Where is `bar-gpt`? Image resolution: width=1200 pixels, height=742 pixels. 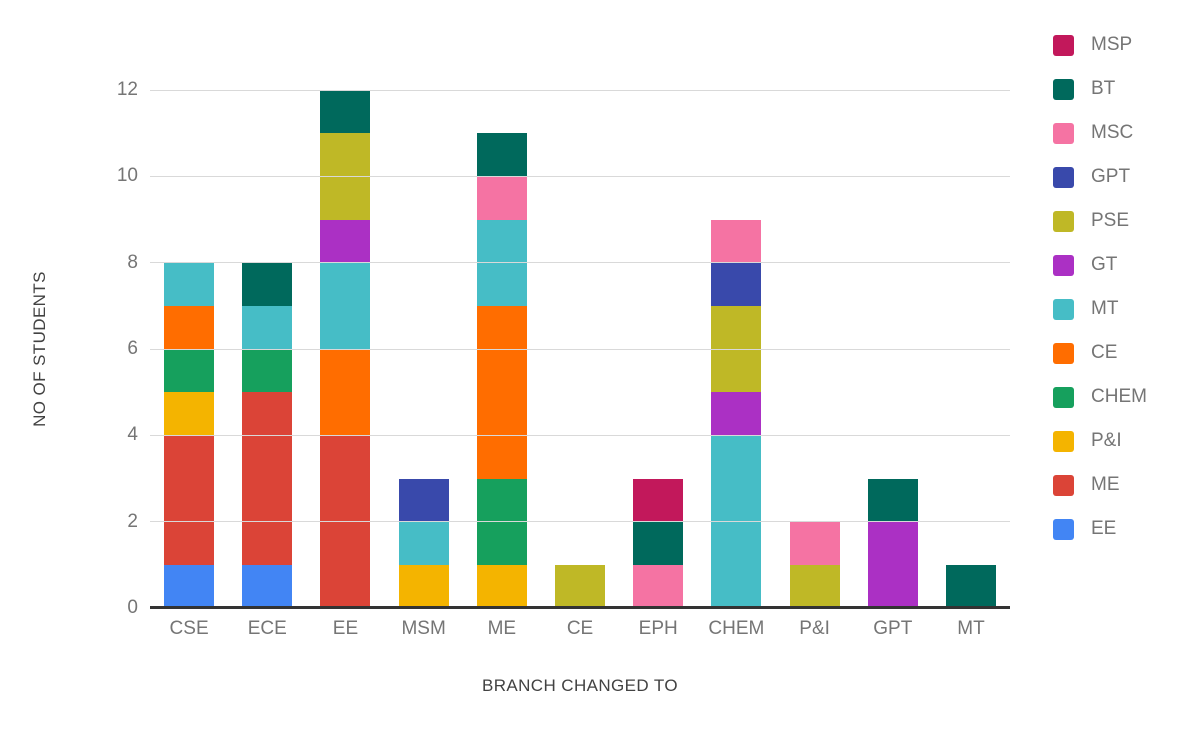
bar-gpt is located at coordinates (893, 349).